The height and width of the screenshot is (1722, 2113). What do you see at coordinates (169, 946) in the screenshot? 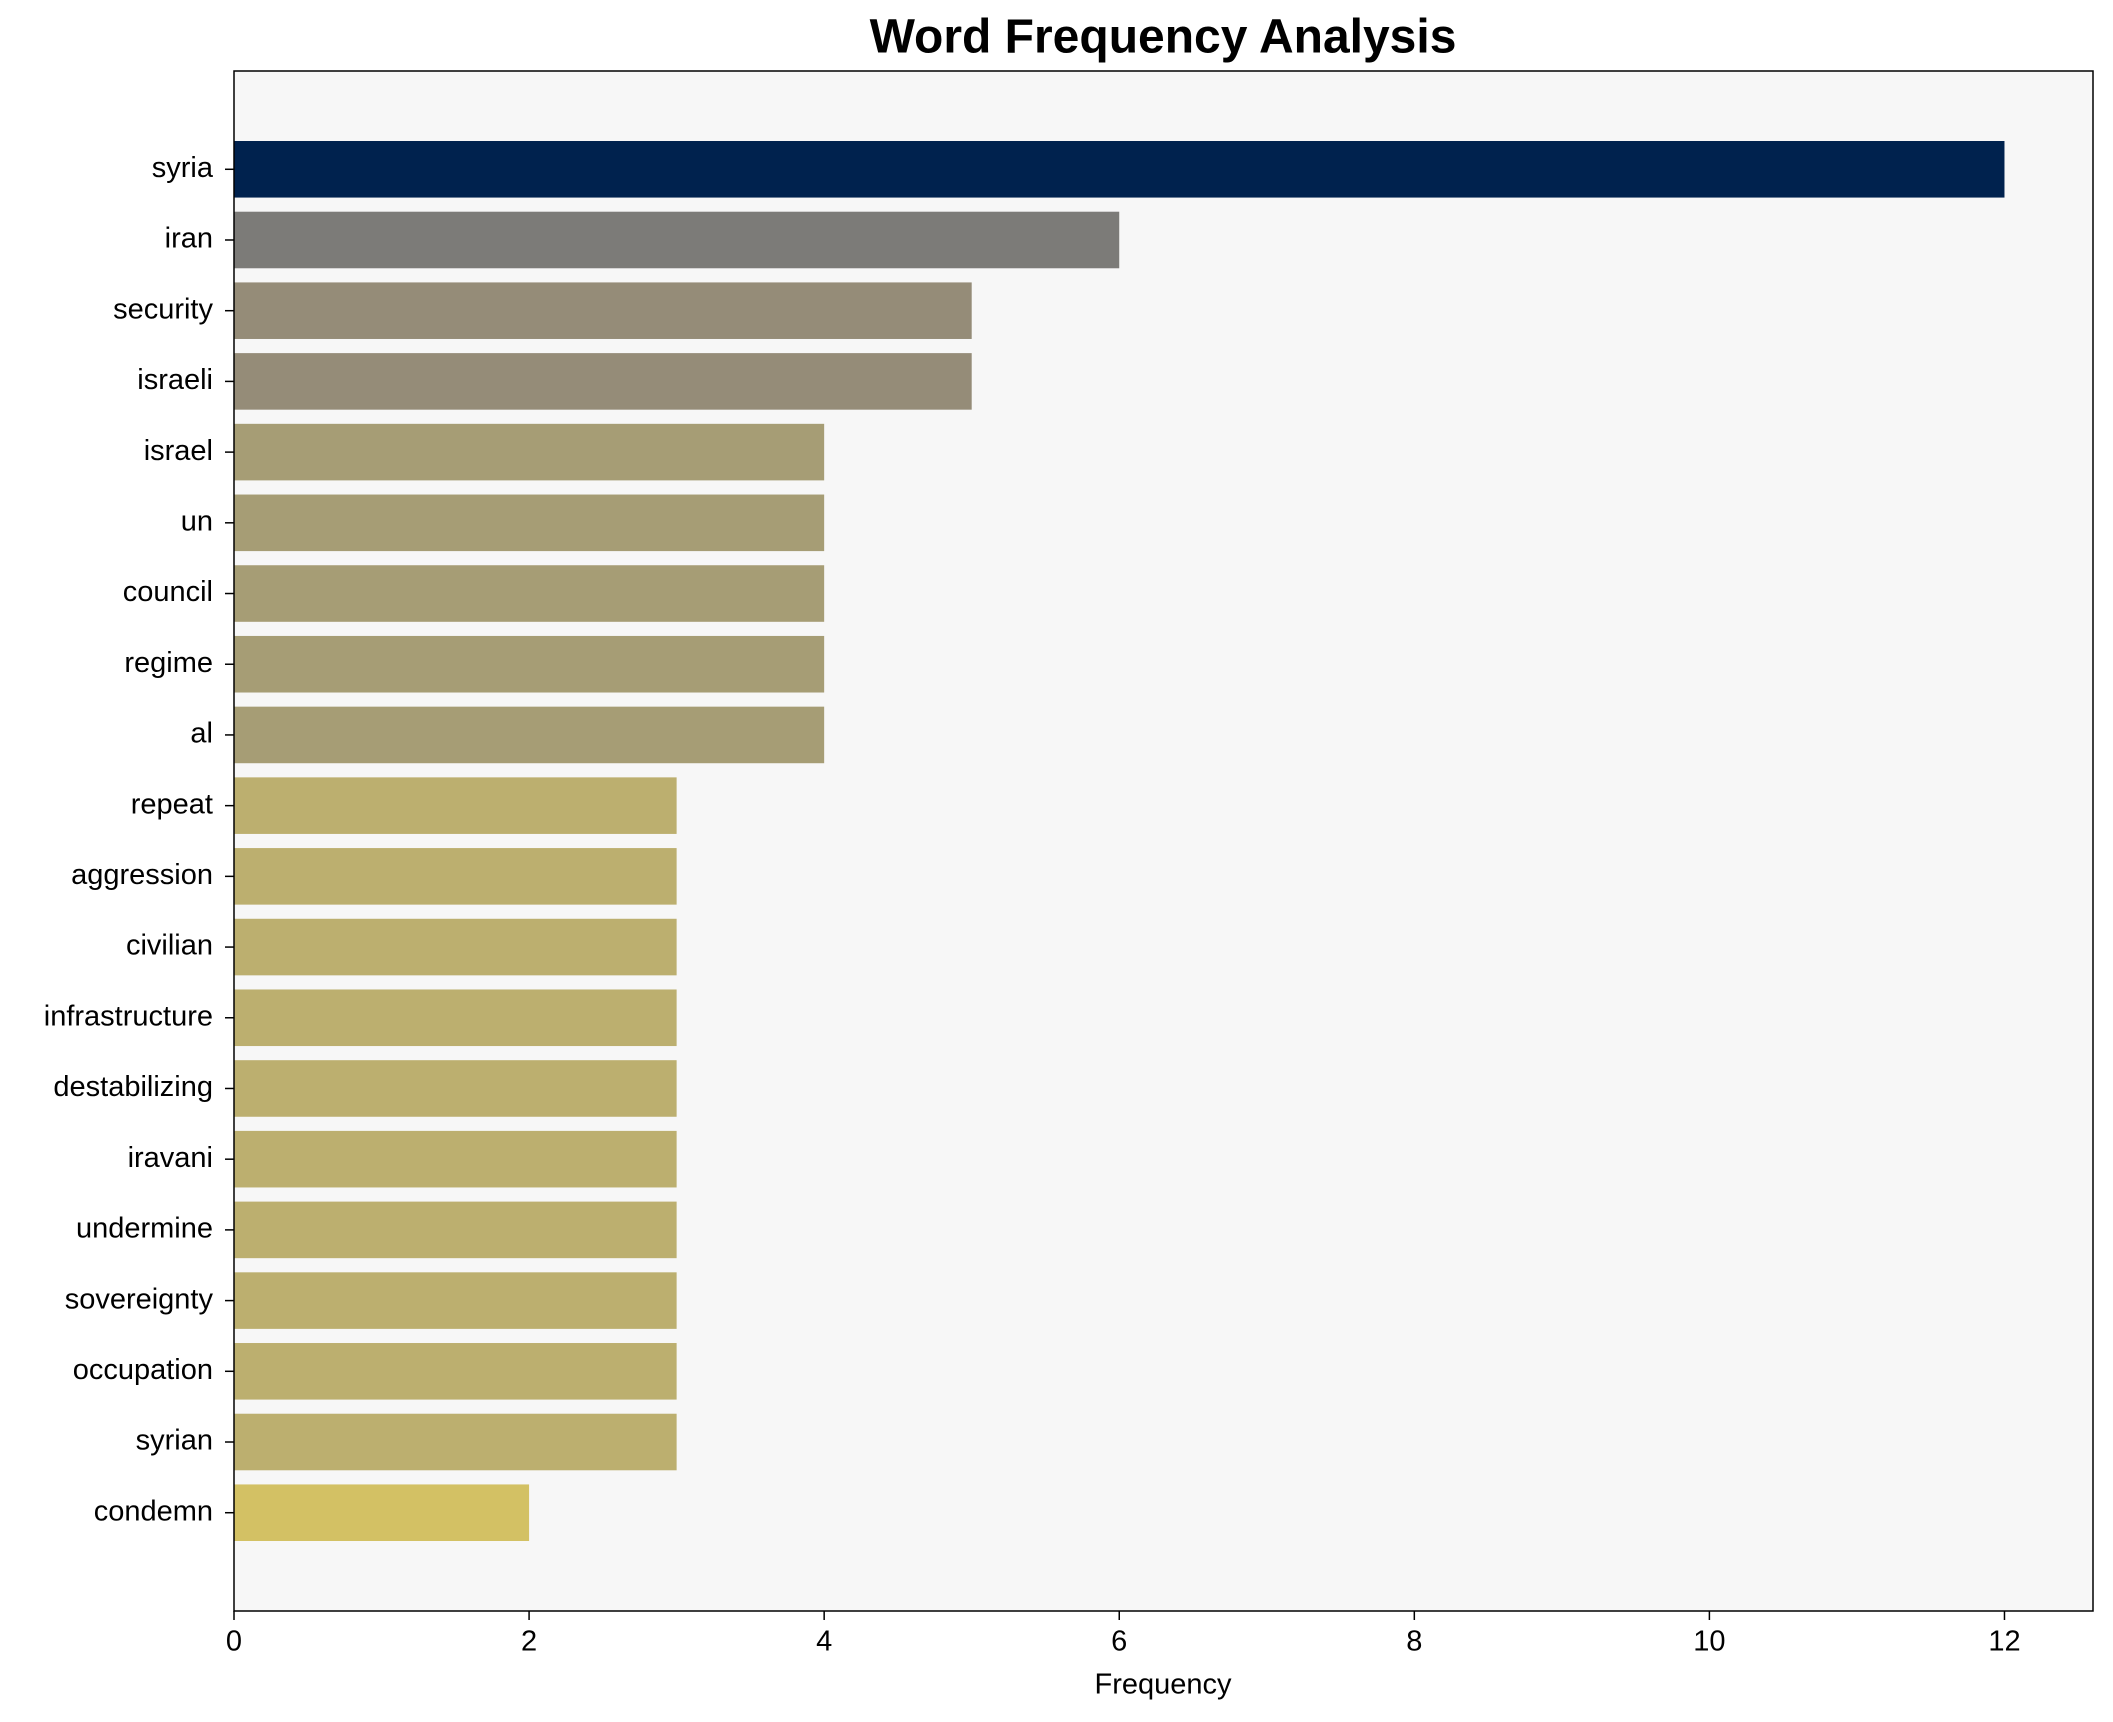
I see `y-tick-label: civilian` at bounding box center [169, 946].